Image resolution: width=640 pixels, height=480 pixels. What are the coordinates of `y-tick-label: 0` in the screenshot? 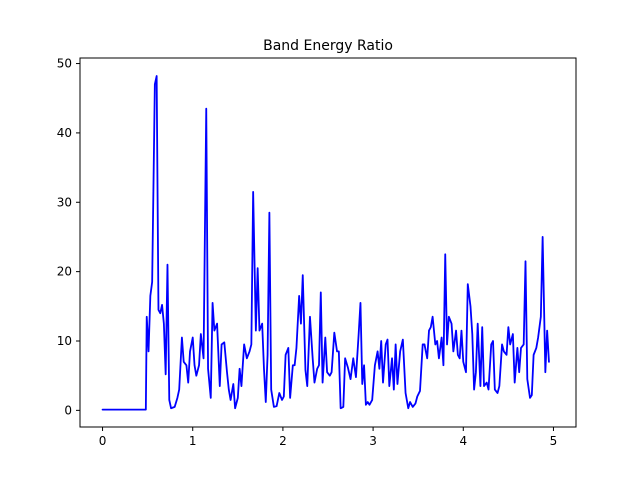 It's located at (68, 410).